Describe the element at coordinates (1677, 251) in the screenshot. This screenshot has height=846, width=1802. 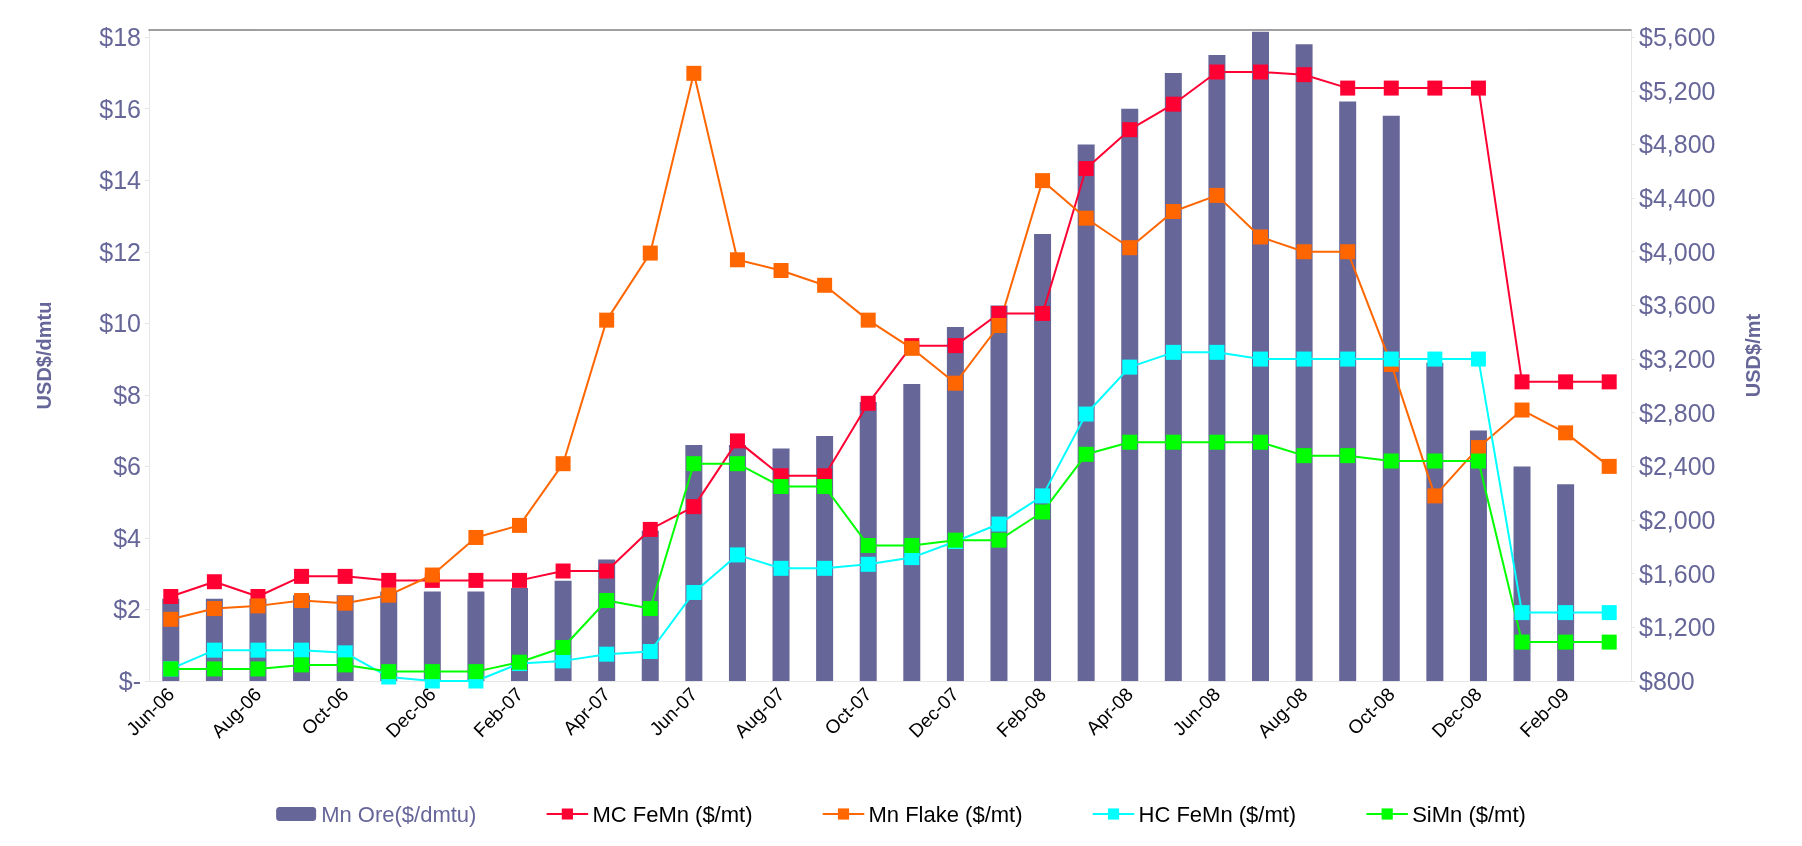
I see `y2-tick-label: $4,000` at that location.